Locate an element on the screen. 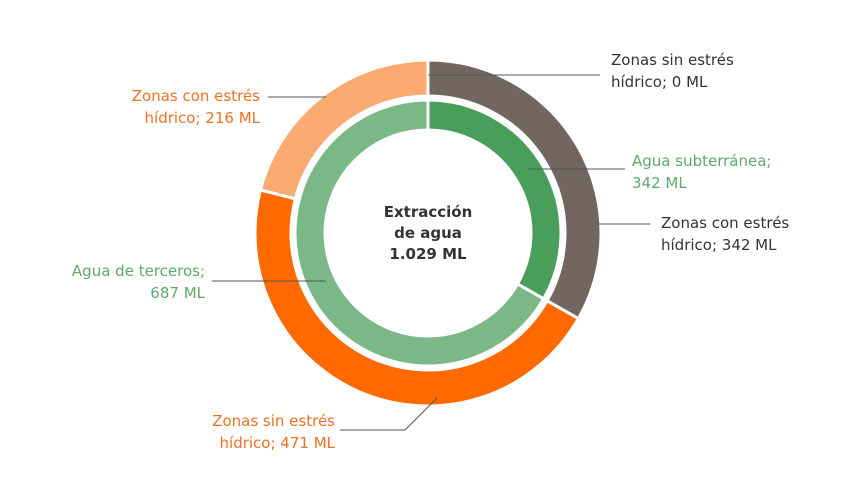 The width and height of the screenshot is (847, 478). inner-slice-0-label-0: Agua subterránea; is located at coordinates (701, 161).